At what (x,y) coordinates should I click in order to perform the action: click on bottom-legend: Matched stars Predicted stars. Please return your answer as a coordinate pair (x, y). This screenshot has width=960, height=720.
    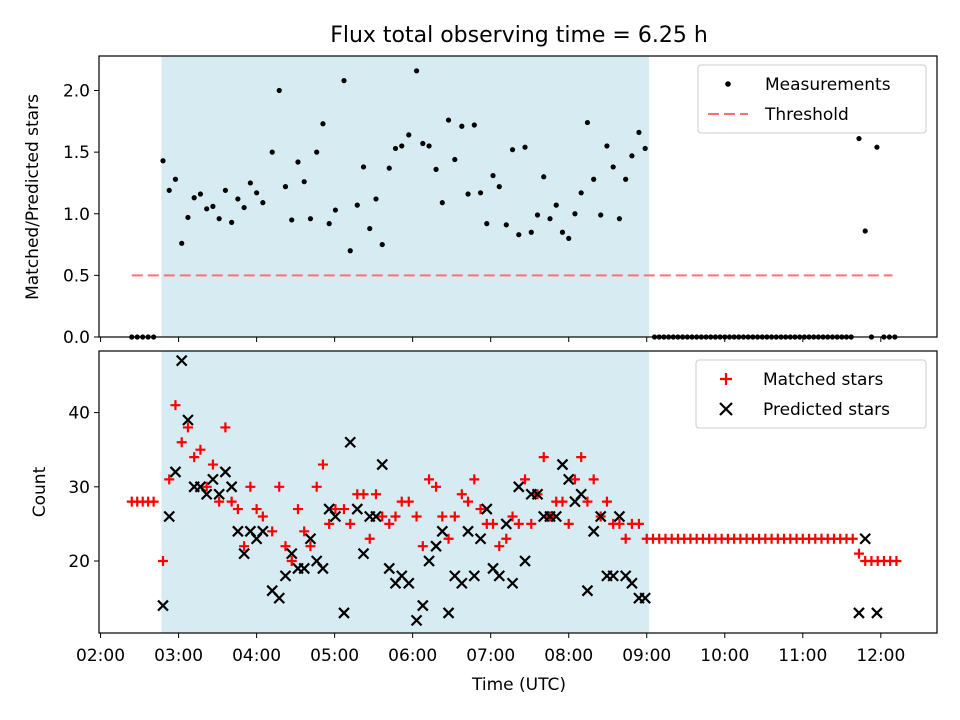
    Looking at the image, I should click on (811, 394).